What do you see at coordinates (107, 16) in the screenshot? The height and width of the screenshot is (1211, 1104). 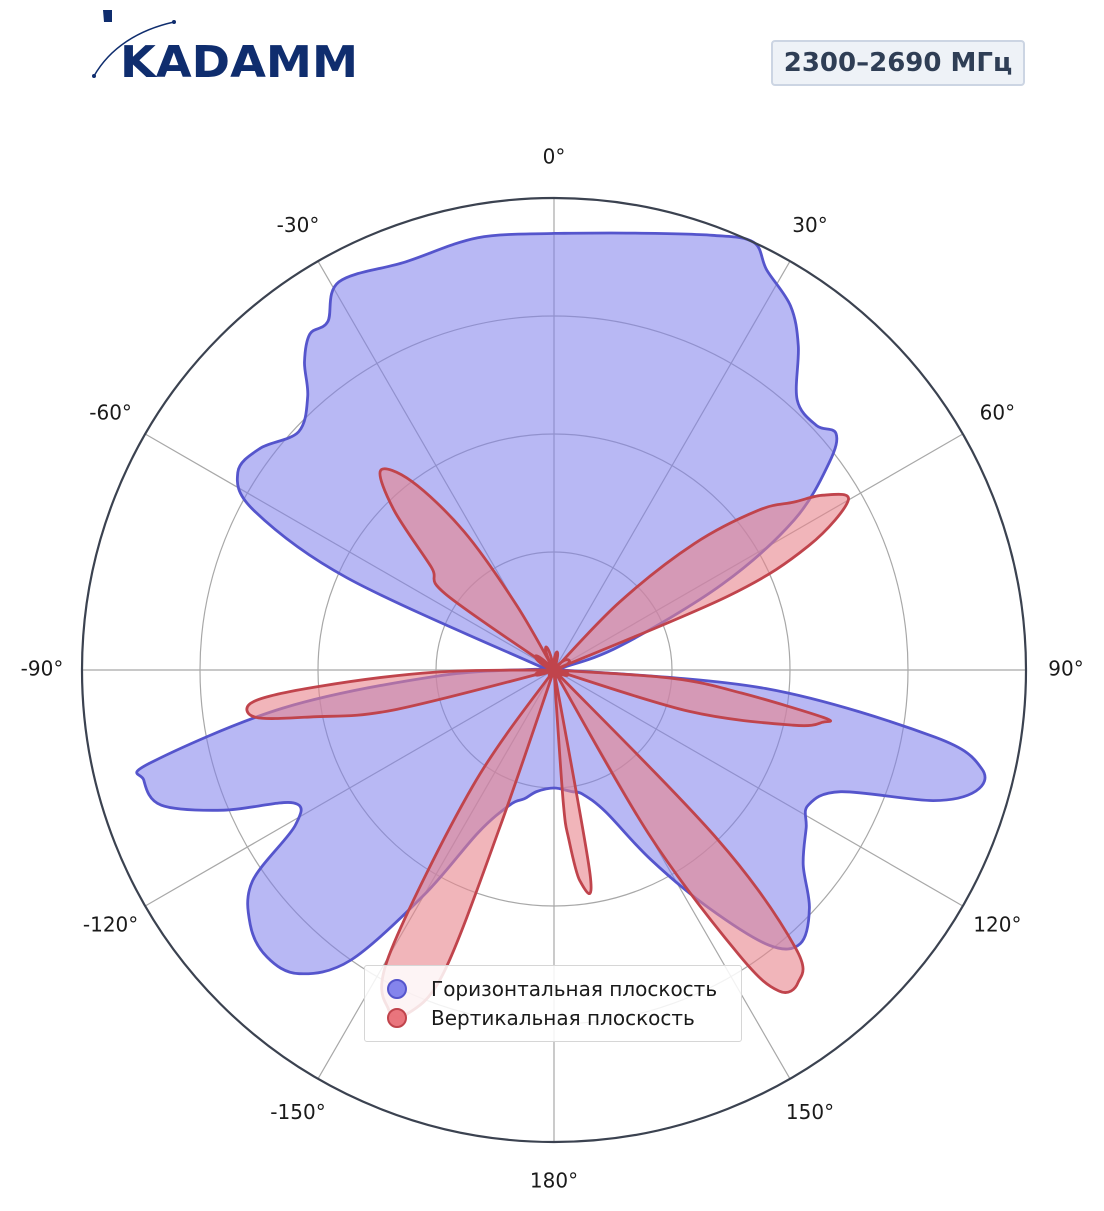 I see `logo-emblem-icon` at bounding box center [107, 16].